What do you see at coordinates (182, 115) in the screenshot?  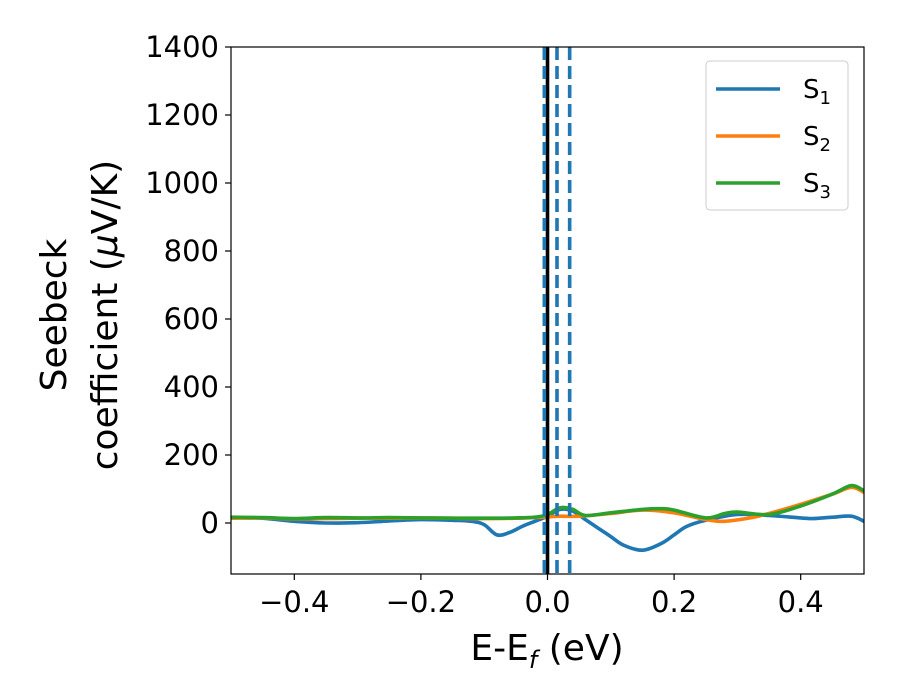 I see `y-tick-label: 1200` at bounding box center [182, 115].